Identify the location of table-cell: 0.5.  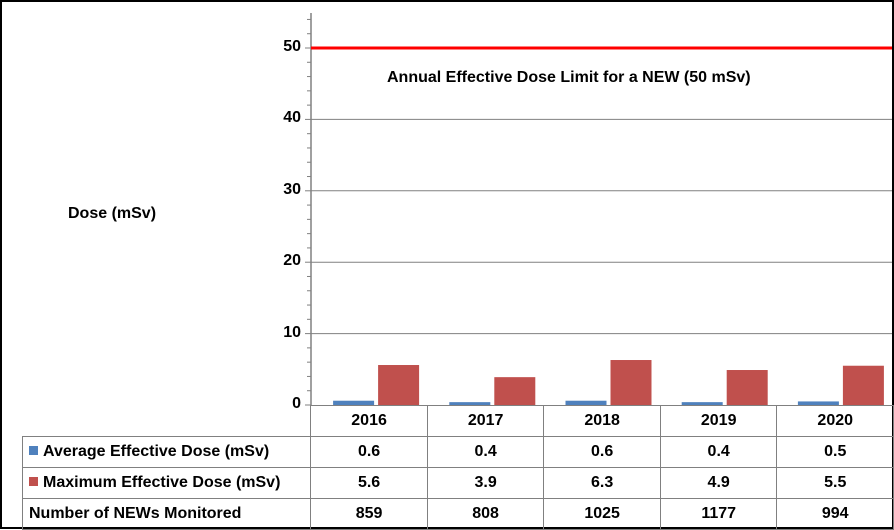
(835, 452).